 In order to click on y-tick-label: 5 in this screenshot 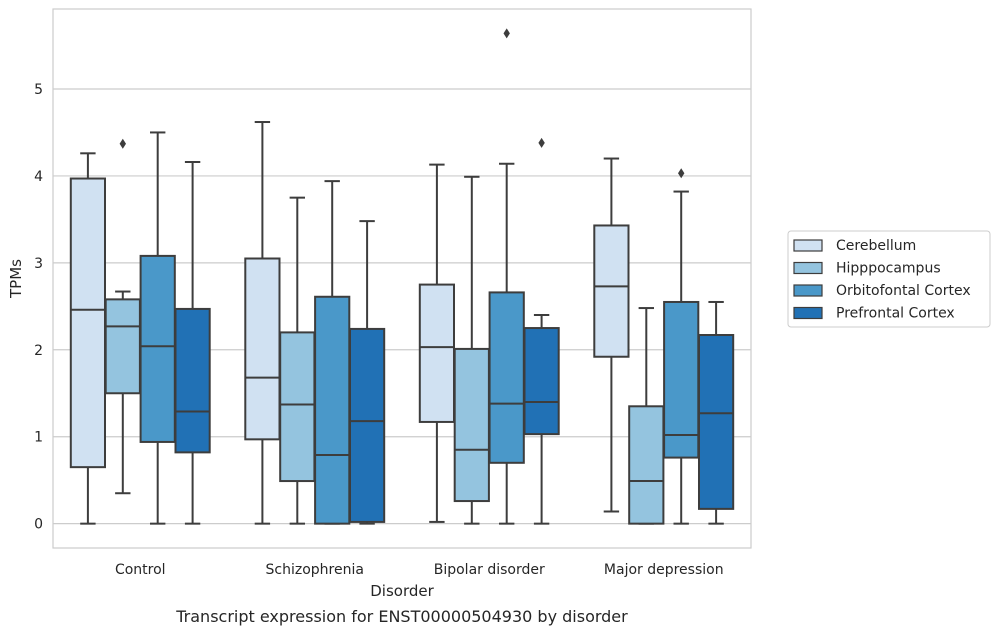, I will do `click(38, 90)`.